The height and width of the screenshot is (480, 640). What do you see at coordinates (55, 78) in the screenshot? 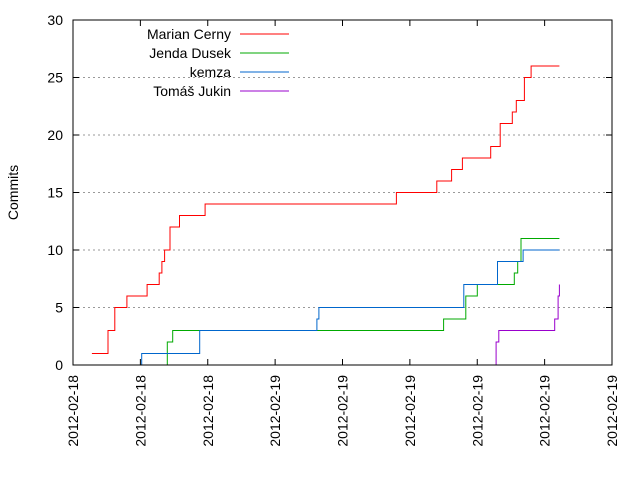
I see `y-tick-label: 25` at bounding box center [55, 78].